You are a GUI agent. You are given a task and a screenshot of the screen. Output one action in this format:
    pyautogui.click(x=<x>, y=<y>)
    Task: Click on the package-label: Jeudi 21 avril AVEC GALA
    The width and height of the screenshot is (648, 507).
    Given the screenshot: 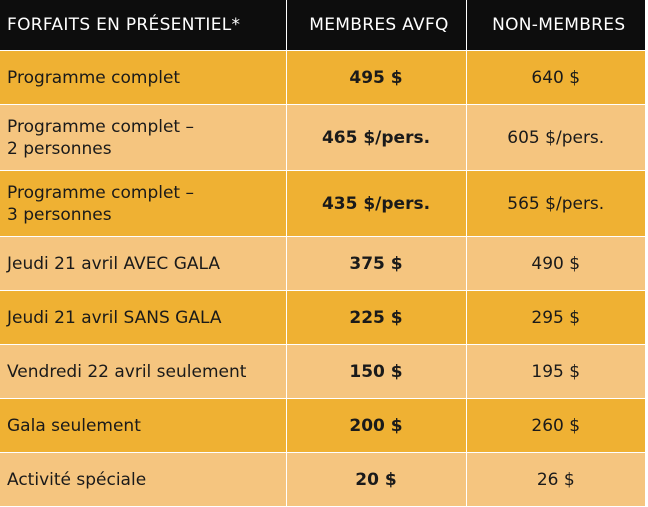 What is the action you would take?
    pyautogui.click(x=143, y=263)
    